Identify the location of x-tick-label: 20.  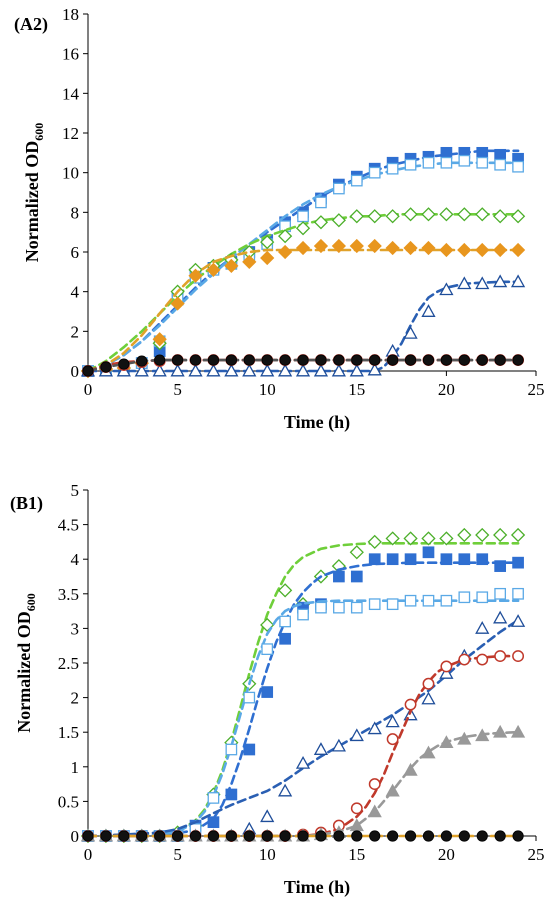
(446, 389).